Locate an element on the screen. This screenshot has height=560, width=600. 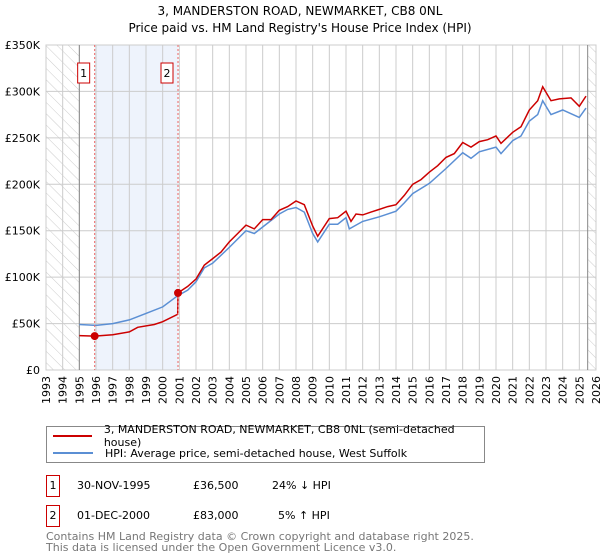
sale-label: 2 is located at coordinates (167, 73).